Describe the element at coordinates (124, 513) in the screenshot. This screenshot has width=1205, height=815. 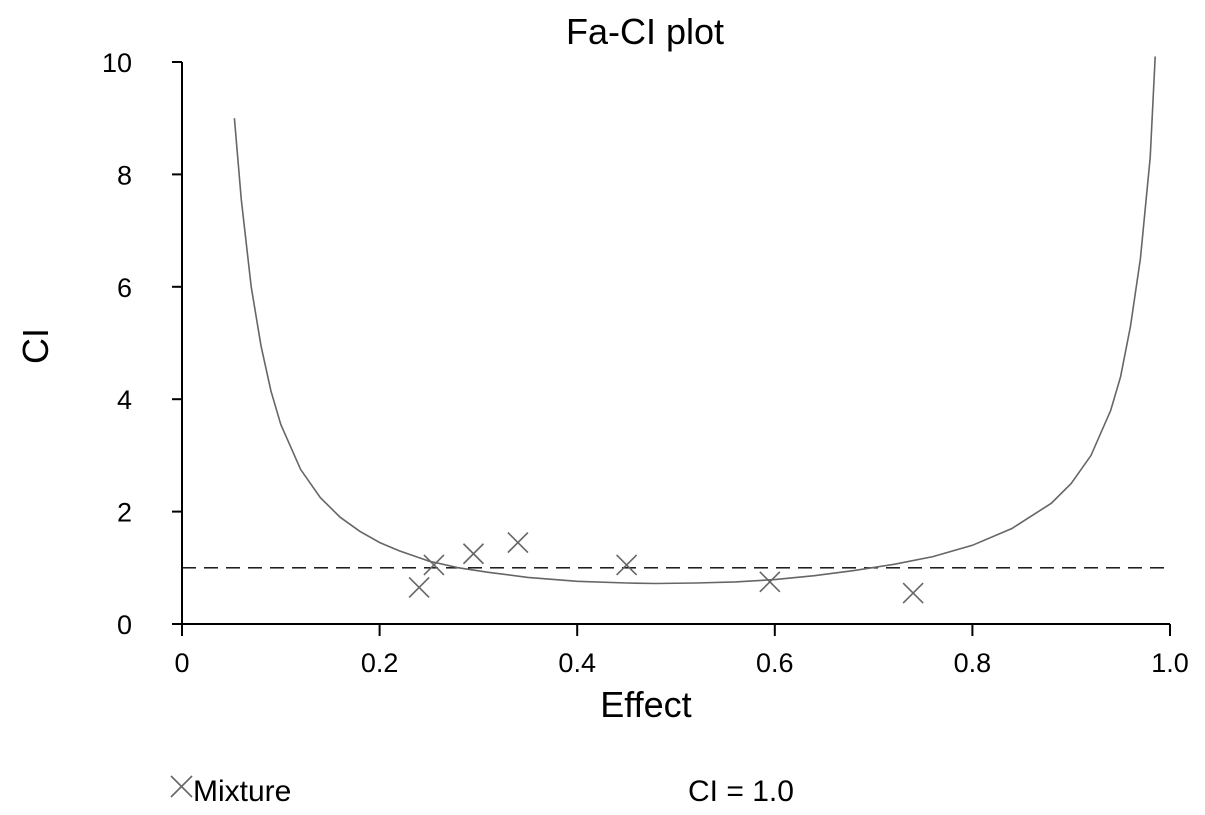
I see `y-tick-label: 2` at that location.